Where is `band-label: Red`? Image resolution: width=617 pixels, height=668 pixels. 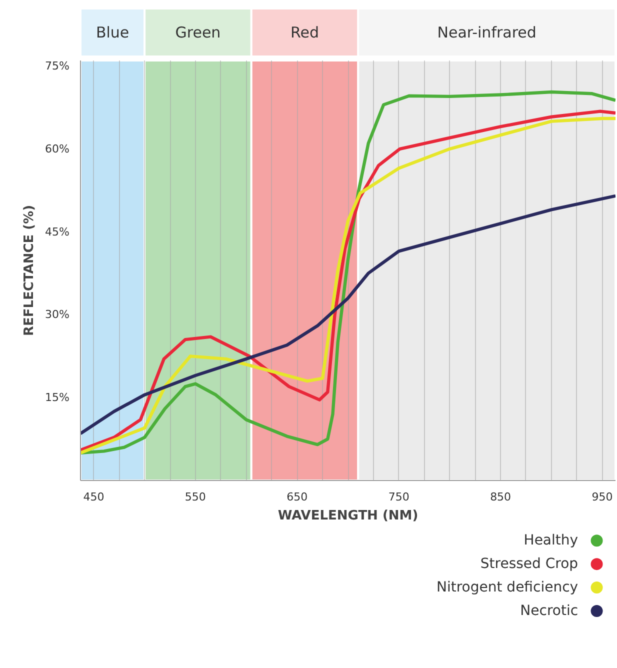 band-label: Red is located at coordinates (305, 33).